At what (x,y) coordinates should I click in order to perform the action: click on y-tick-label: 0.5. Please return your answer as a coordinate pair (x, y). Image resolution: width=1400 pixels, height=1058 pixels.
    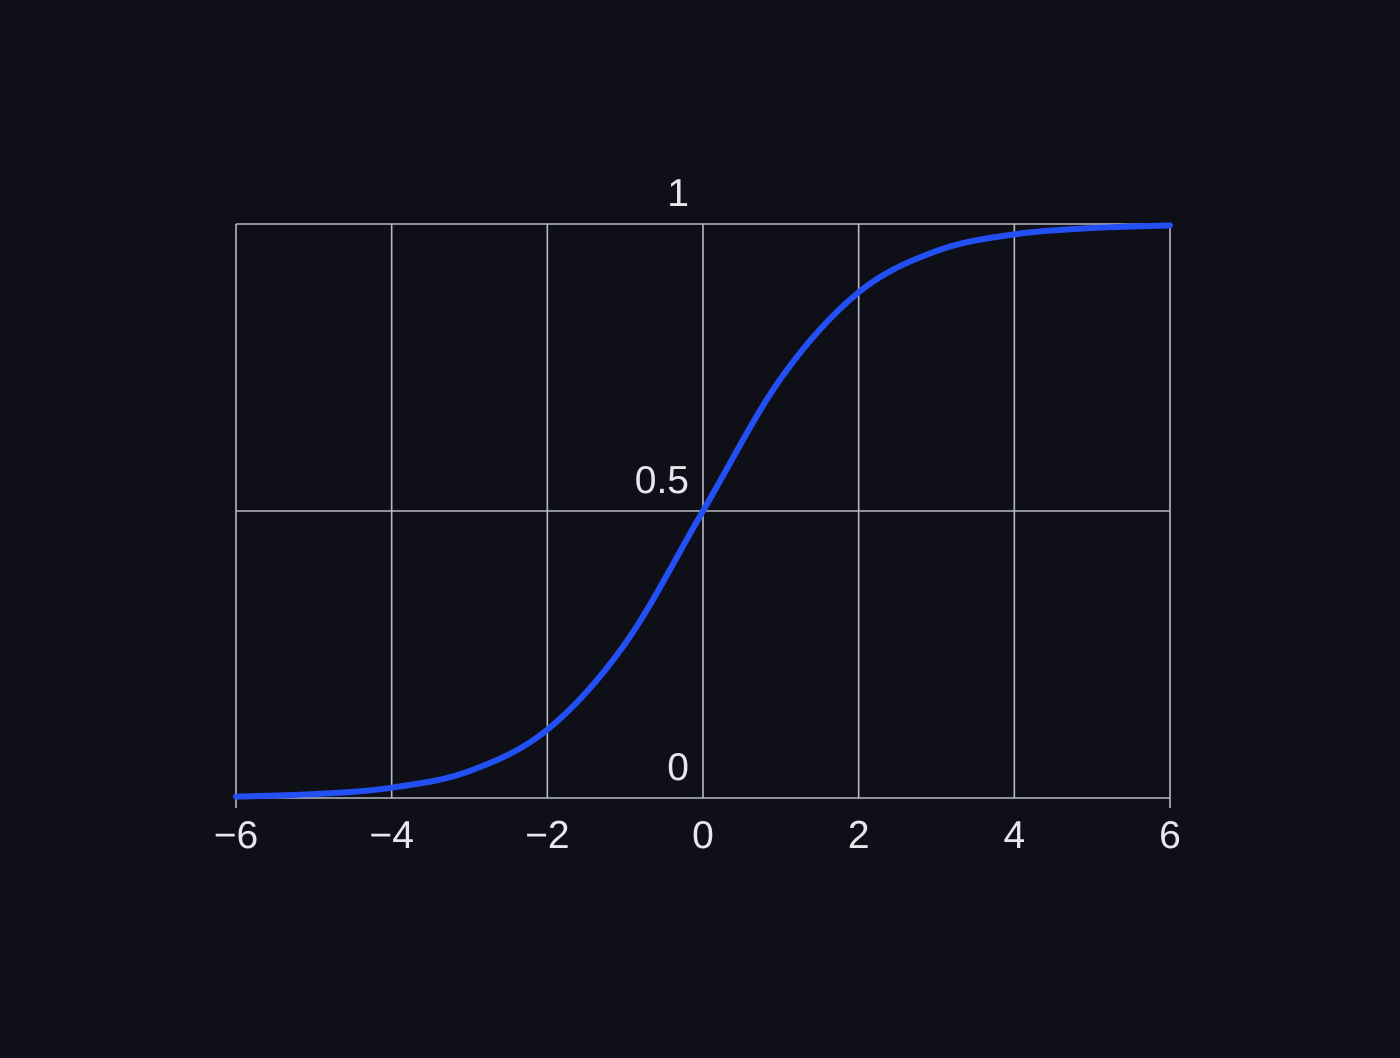
    Looking at the image, I should click on (662, 480).